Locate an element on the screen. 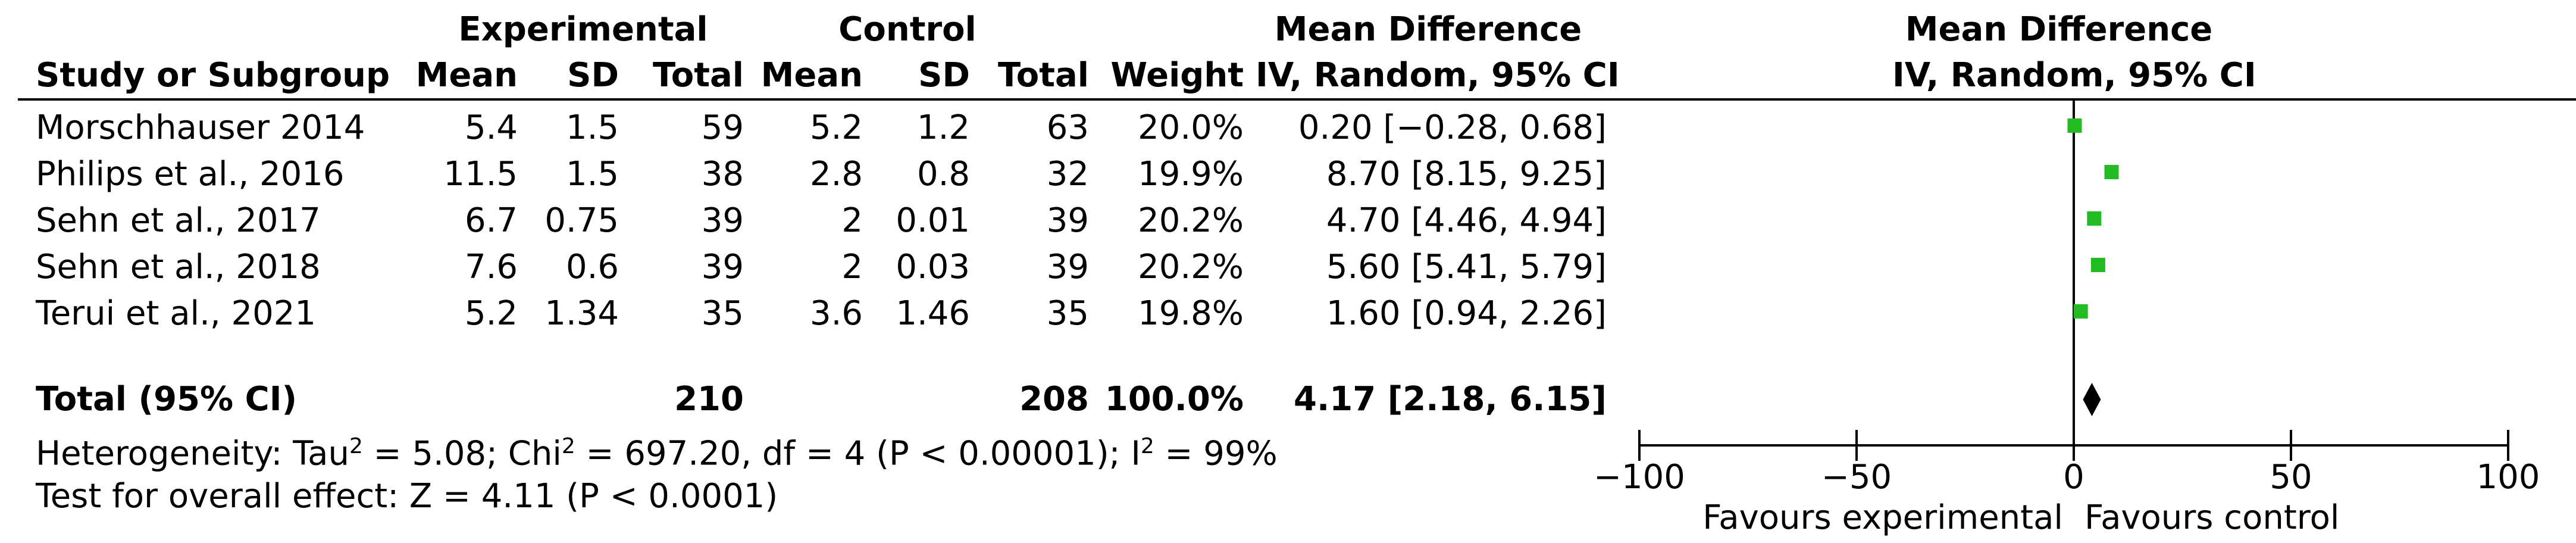 The width and height of the screenshot is (2576, 543). sd-control: 1.46 is located at coordinates (933, 314).